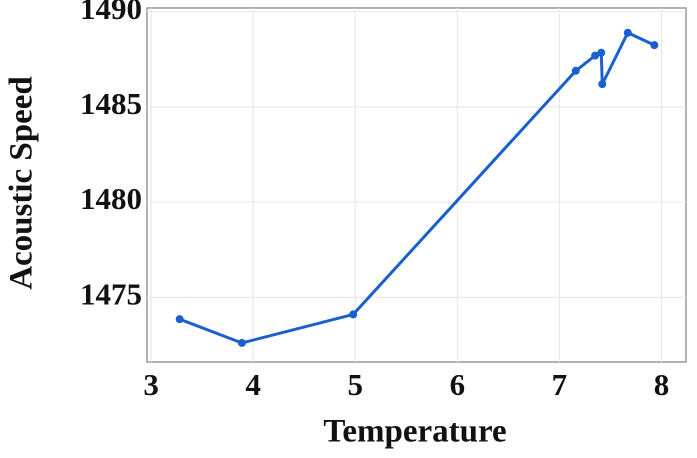 The image size is (697, 458). Describe the element at coordinates (111, 13) in the screenshot. I see `y-tick-label: 1490` at that location.